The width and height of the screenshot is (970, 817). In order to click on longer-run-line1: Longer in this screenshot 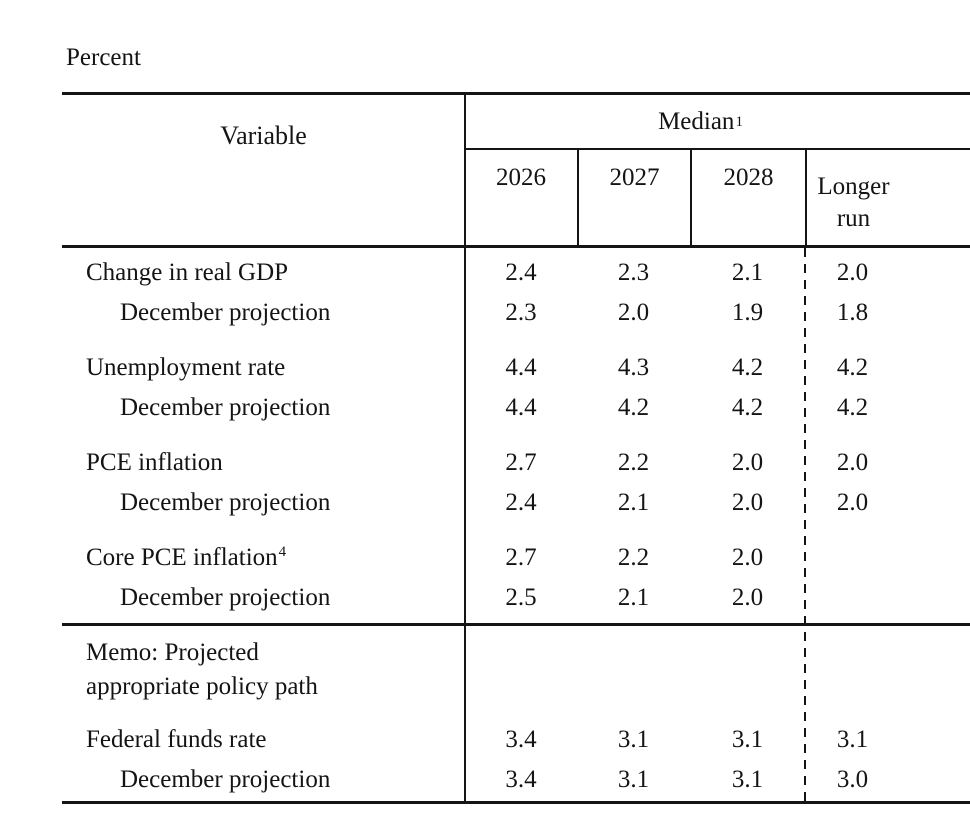, I will do `click(853, 187)`.